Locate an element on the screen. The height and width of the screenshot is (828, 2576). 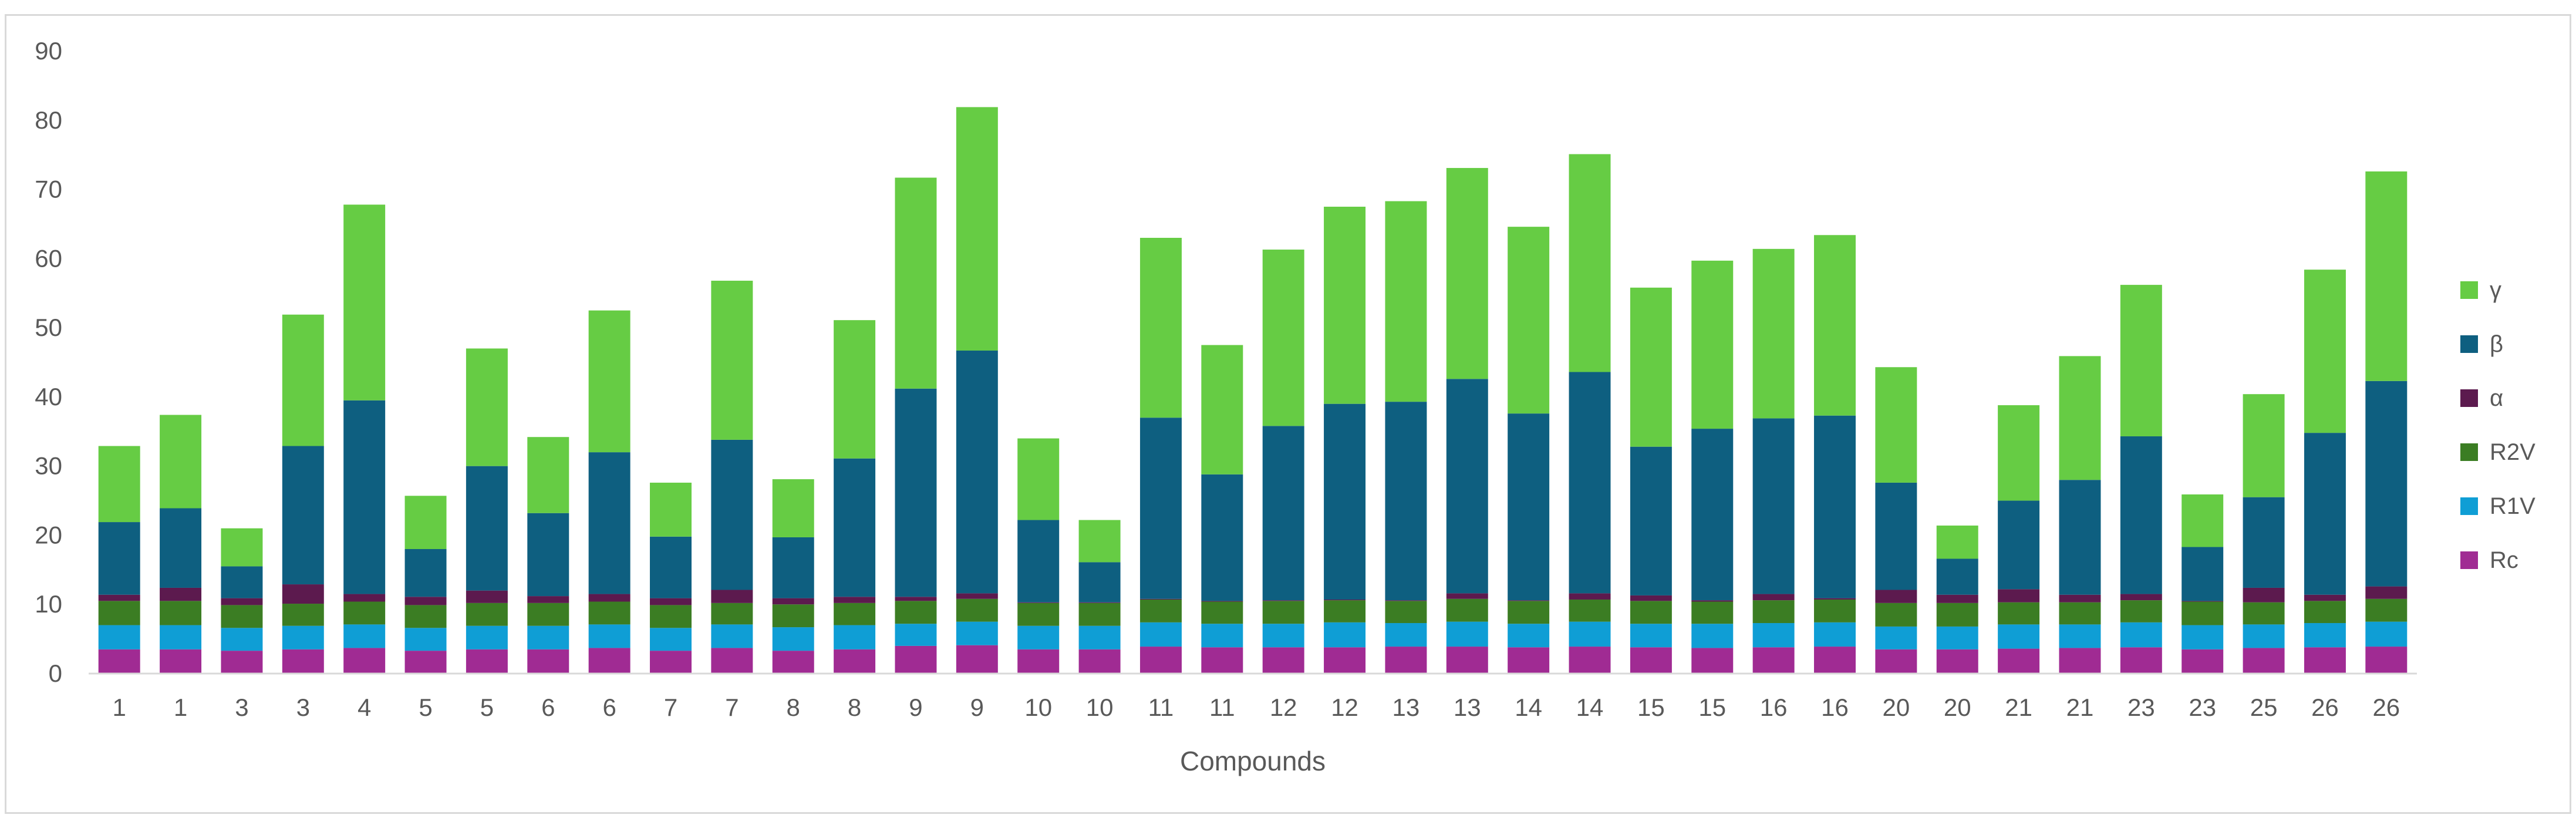
bar-segment-γ-34 is located at coordinates (2141, 361).